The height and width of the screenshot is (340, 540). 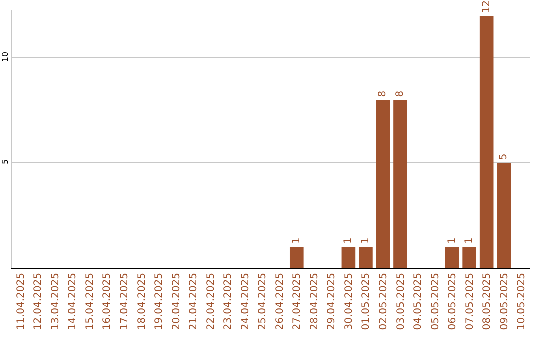 What do you see at coordinates (73, 301) in the screenshot?
I see `x-tick-label: 14.04.2025` at bounding box center [73, 301].